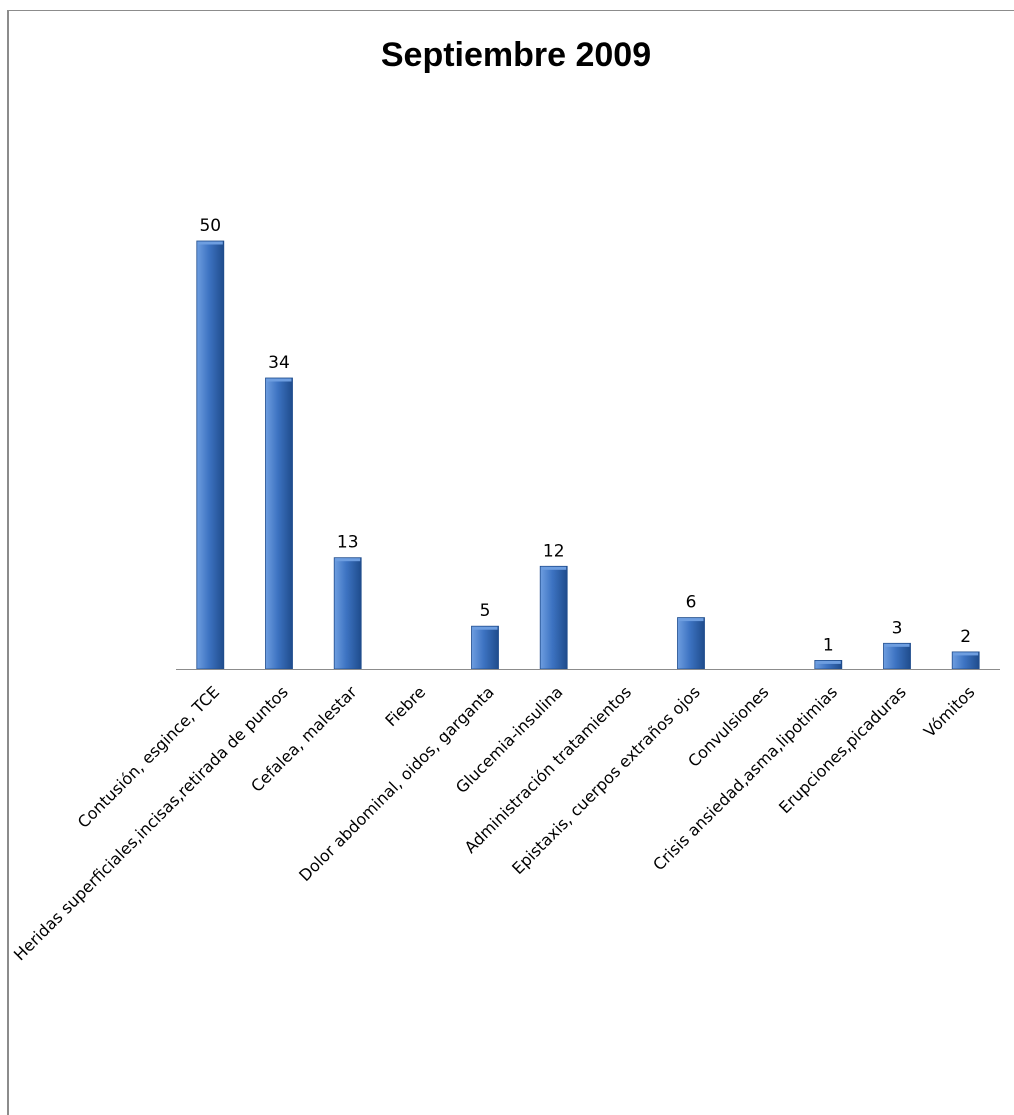 This screenshot has width=1014, height=1115. I want to click on data-label: 34, so click(279, 363).